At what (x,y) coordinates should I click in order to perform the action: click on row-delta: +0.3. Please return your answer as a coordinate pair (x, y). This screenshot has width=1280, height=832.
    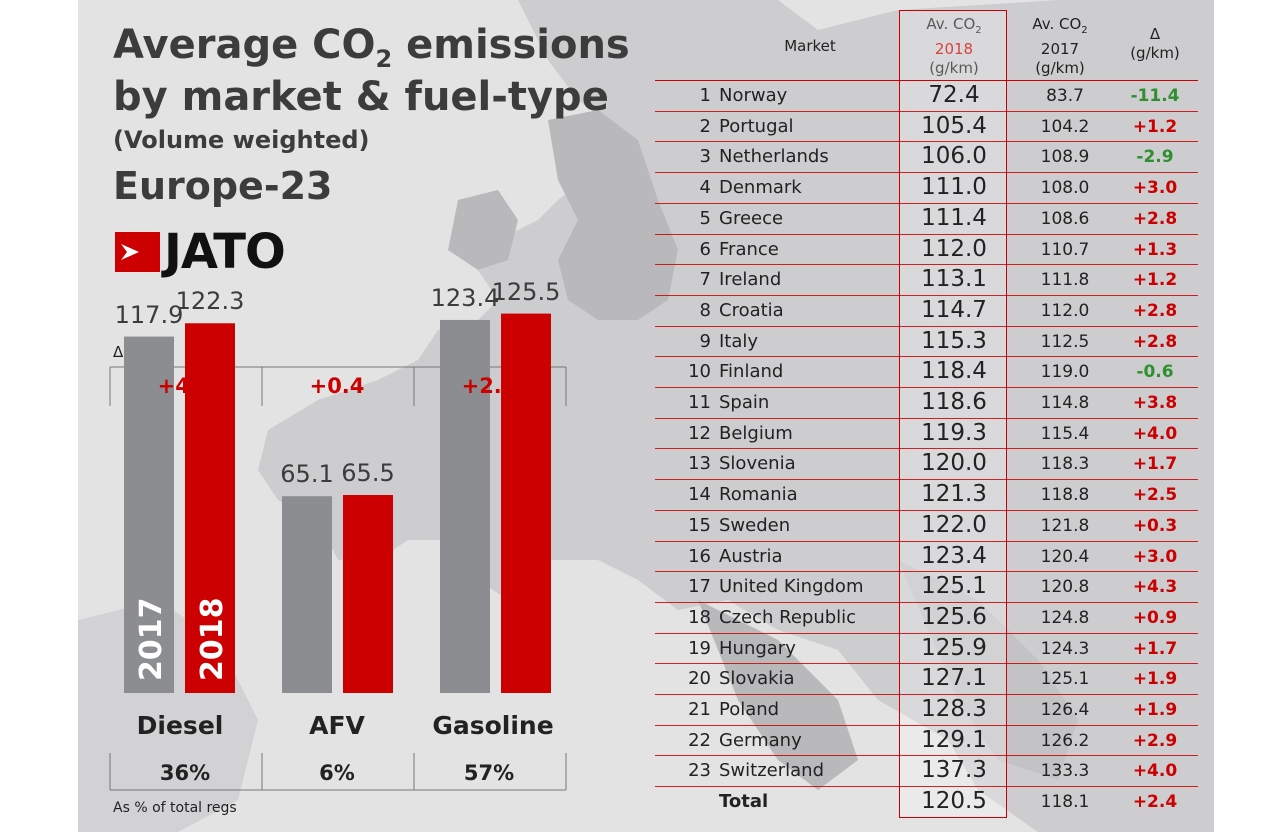
    Looking at the image, I should click on (1155, 525).